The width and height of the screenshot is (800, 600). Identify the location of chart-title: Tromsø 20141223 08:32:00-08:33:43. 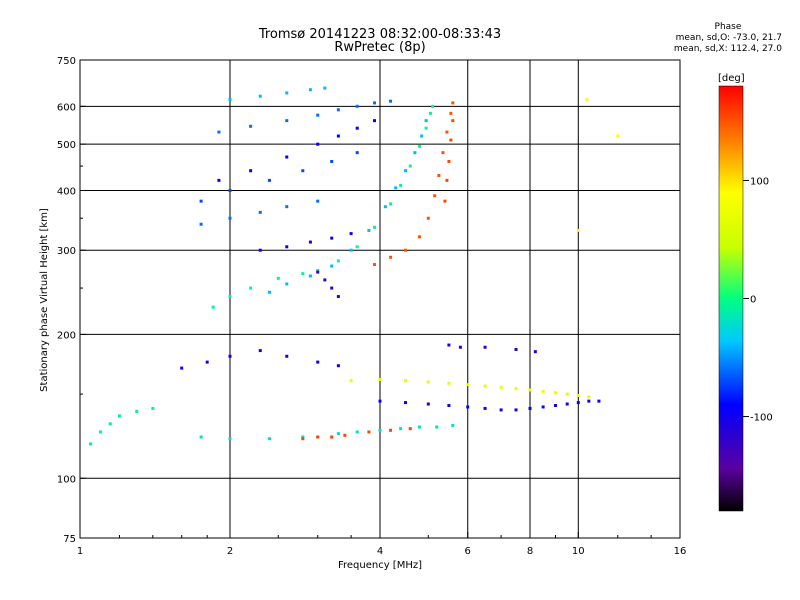
(380, 34).